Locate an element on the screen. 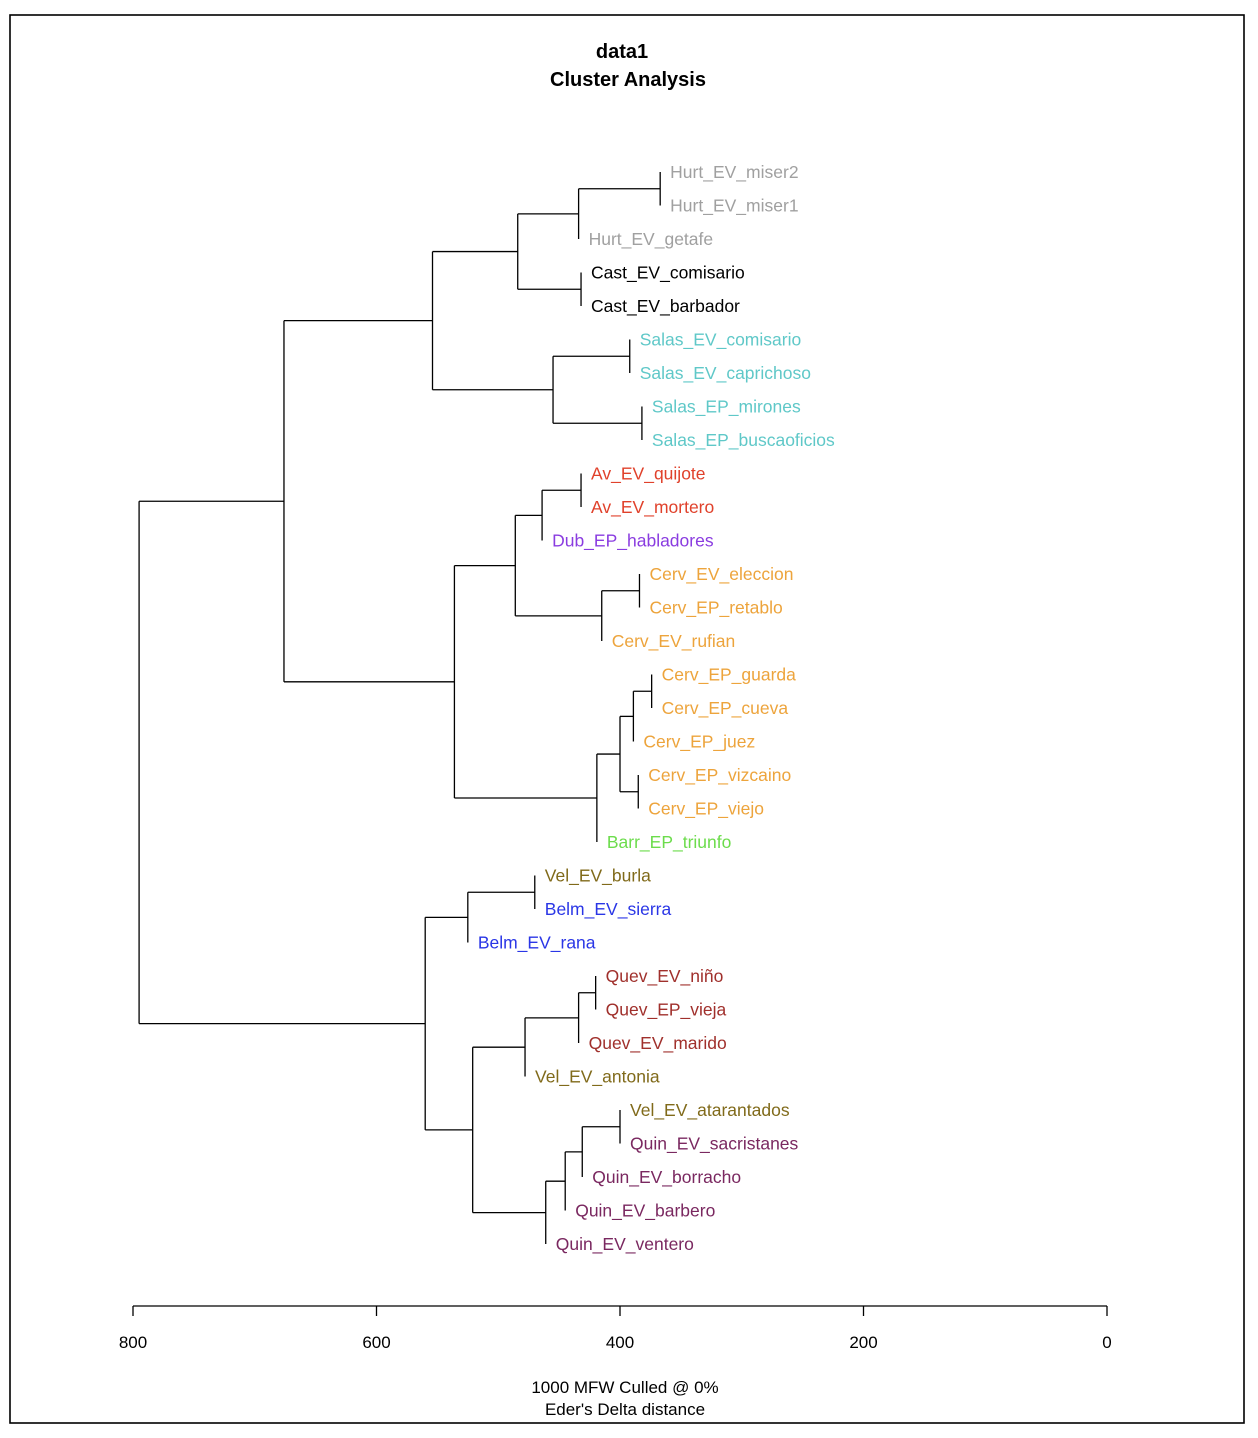  leaf-label: Cerv_EP_guarda is located at coordinates (729, 675).